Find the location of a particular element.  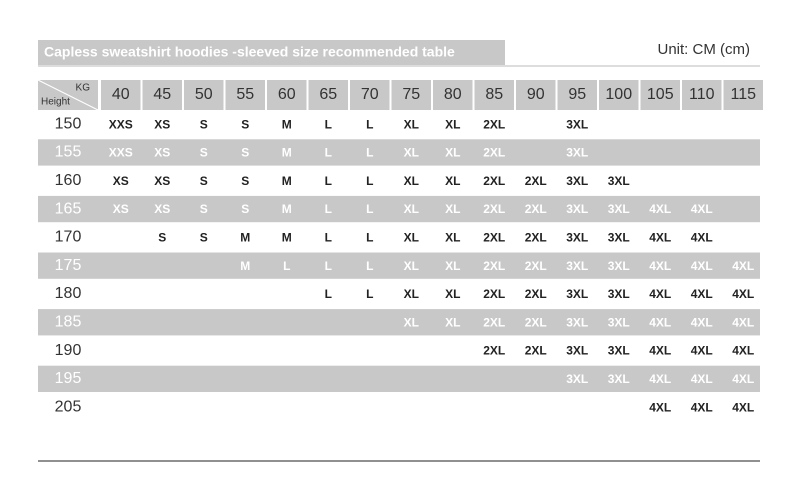

column-header: 90 is located at coordinates (536, 94).